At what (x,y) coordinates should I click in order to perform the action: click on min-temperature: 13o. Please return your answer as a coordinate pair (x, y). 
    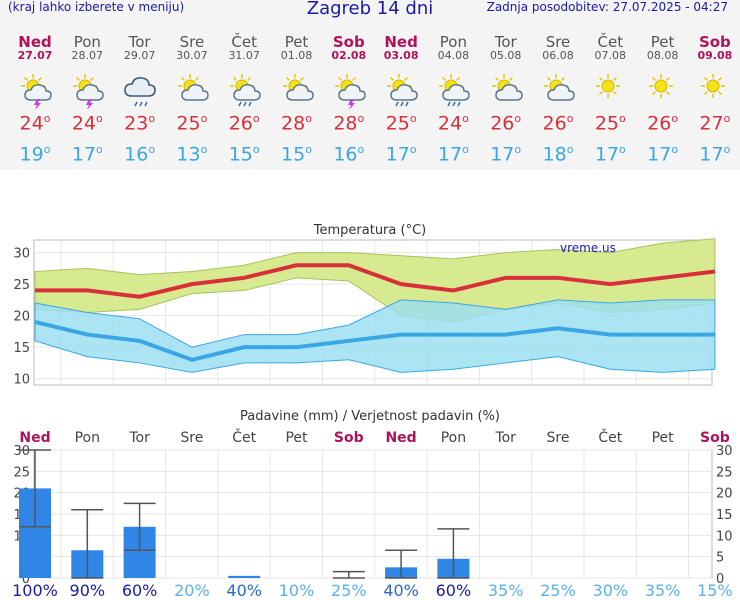
    Looking at the image, I should click on (192, 154).